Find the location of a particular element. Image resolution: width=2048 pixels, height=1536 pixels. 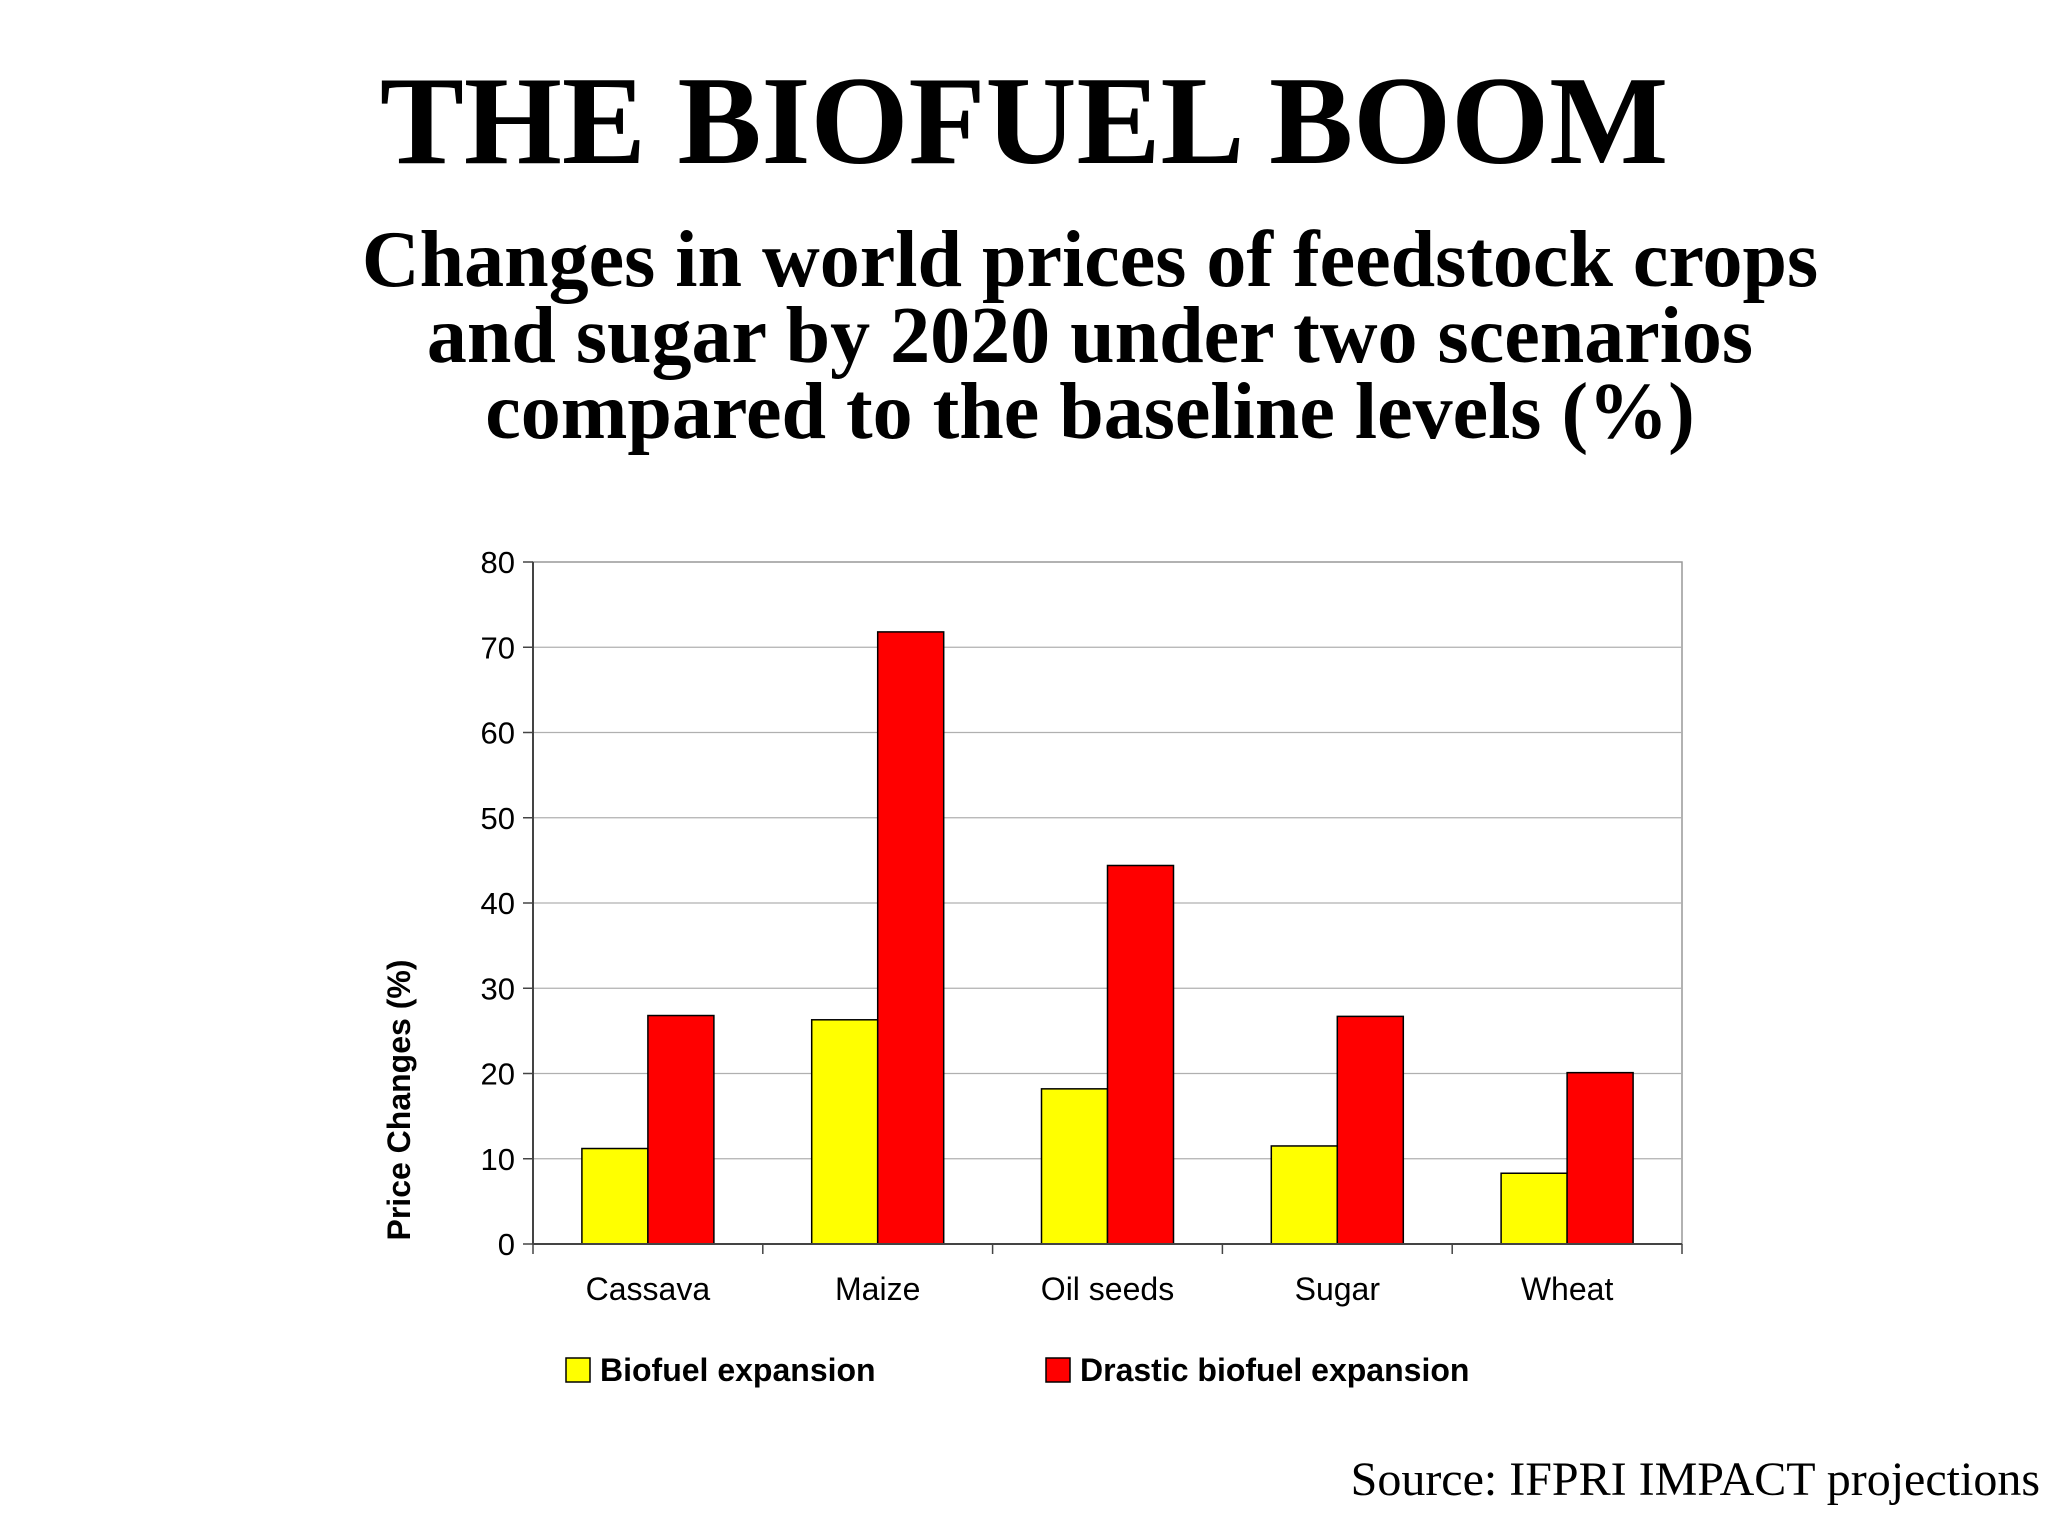

x-tick-label: Cassava is located at coordinates (648, 1289).